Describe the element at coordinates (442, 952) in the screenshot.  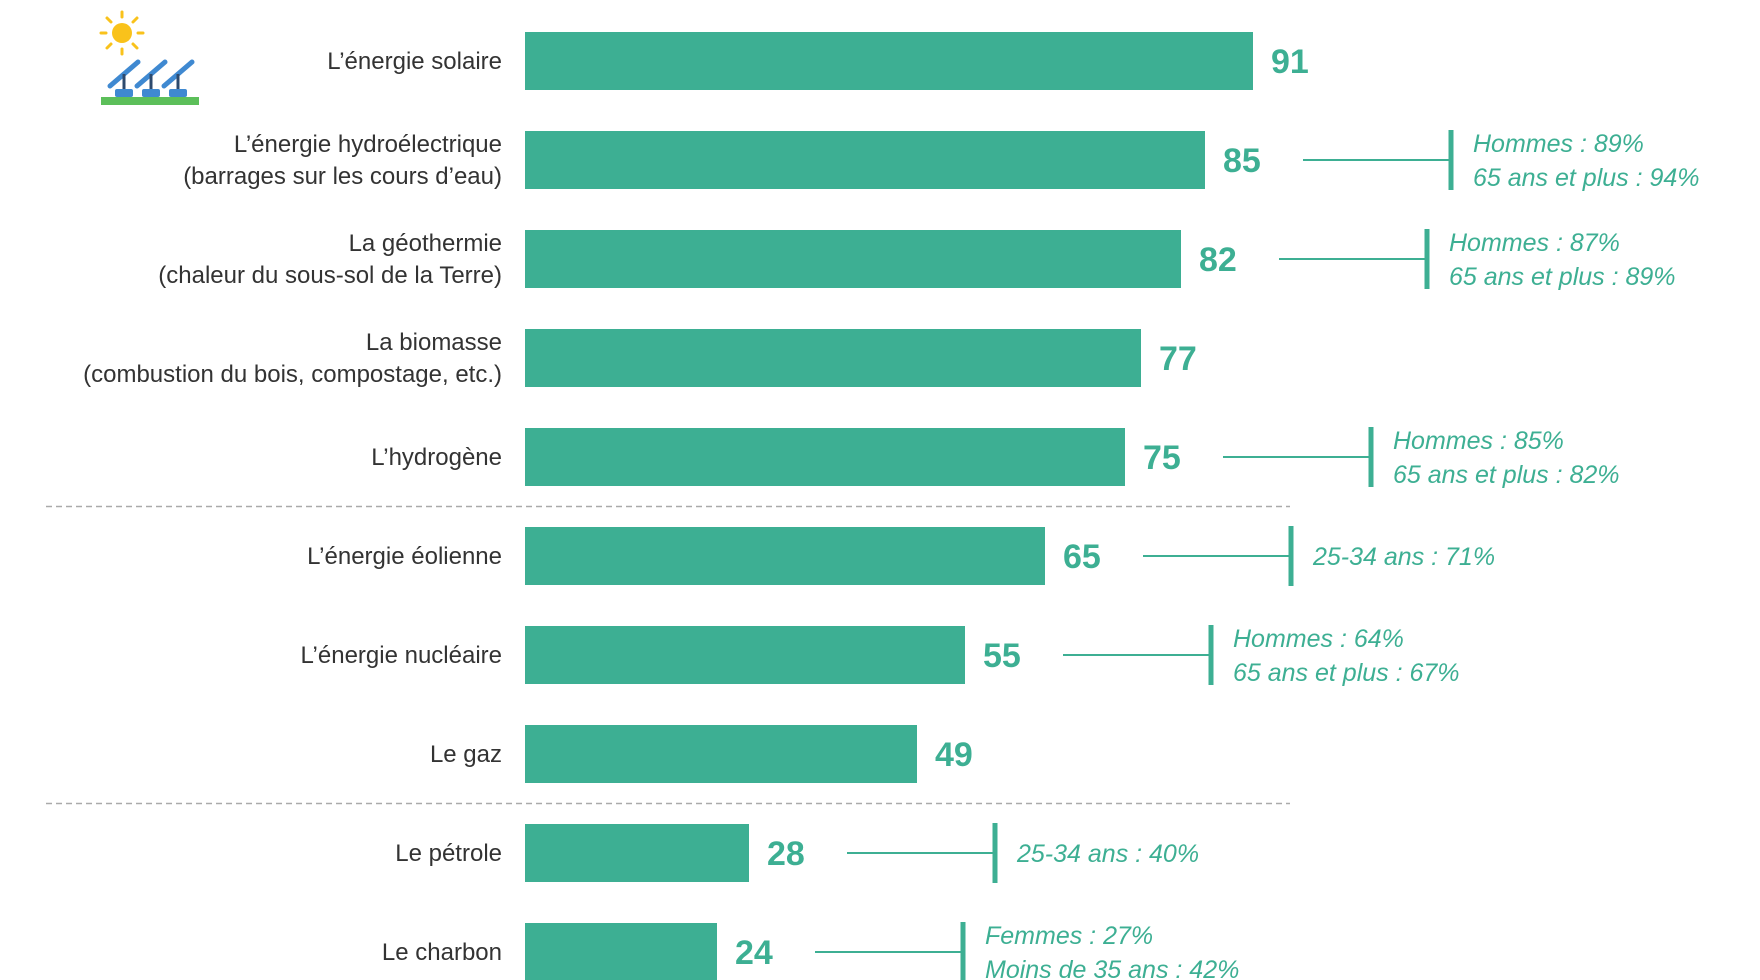
I see `category-label: Le charbon` at that location.